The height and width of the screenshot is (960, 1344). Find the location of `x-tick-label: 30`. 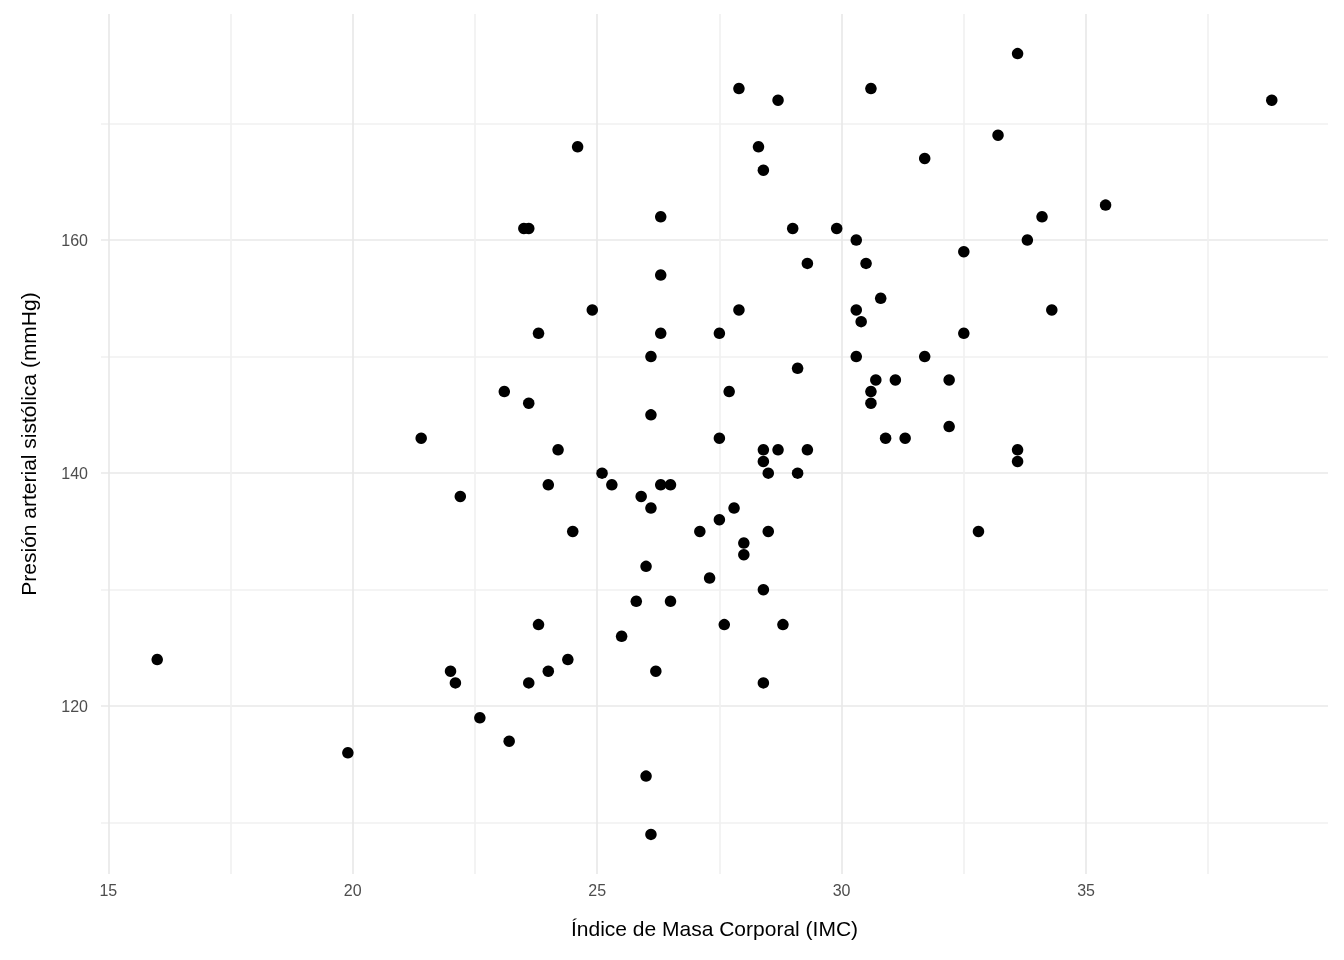

x-tick-label: 30 is located at coordinates (841, 890).